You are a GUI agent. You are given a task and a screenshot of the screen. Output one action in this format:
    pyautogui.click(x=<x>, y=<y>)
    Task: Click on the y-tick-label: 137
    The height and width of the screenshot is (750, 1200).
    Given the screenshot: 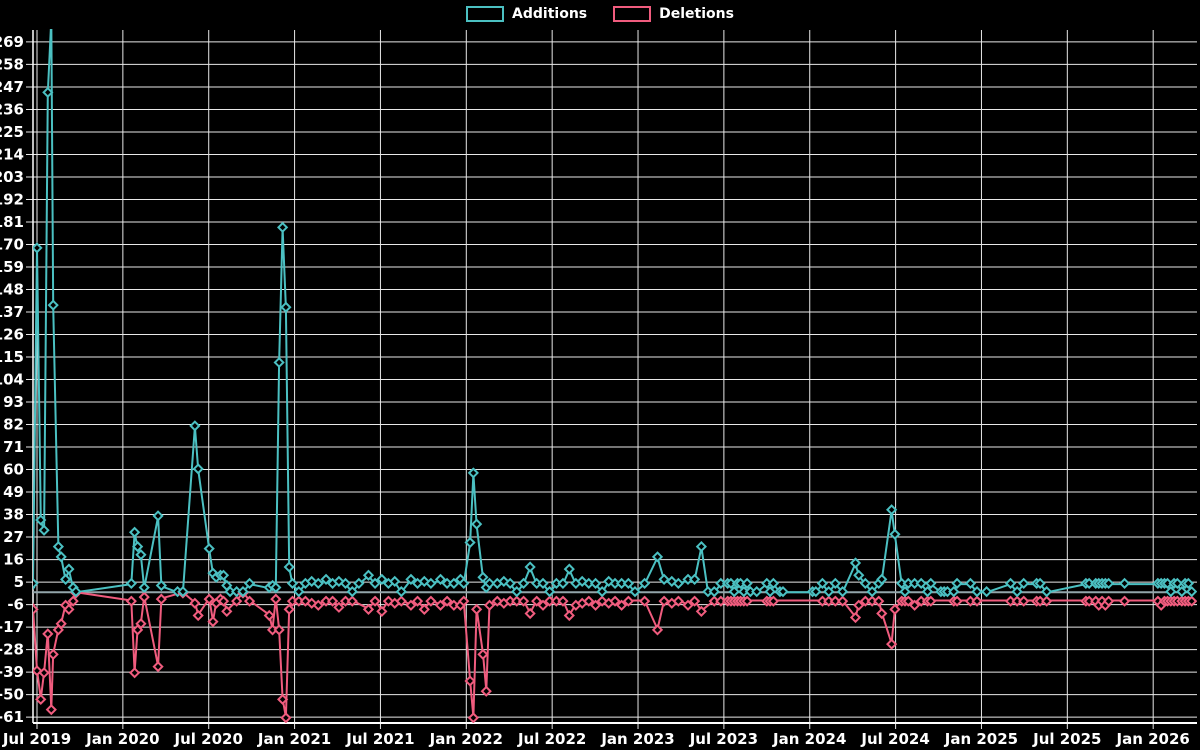 What is the action you would take?
    pyautogui.click(x=12, y=312)
    